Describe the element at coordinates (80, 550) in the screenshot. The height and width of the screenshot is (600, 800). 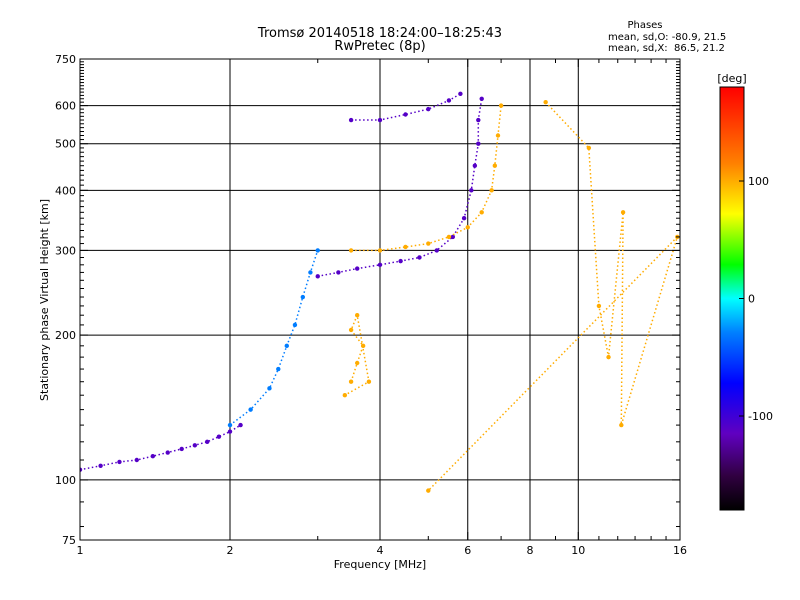
I see `x-tick-label: 1` at that location.